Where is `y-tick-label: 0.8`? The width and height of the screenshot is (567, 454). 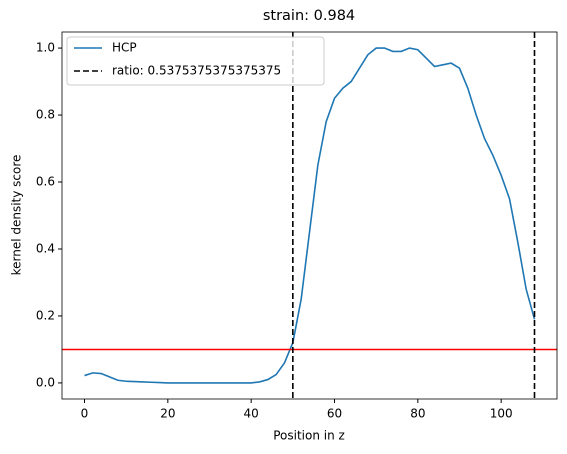
y-tick-label: 0.8 is located at coordinates (45, 115).